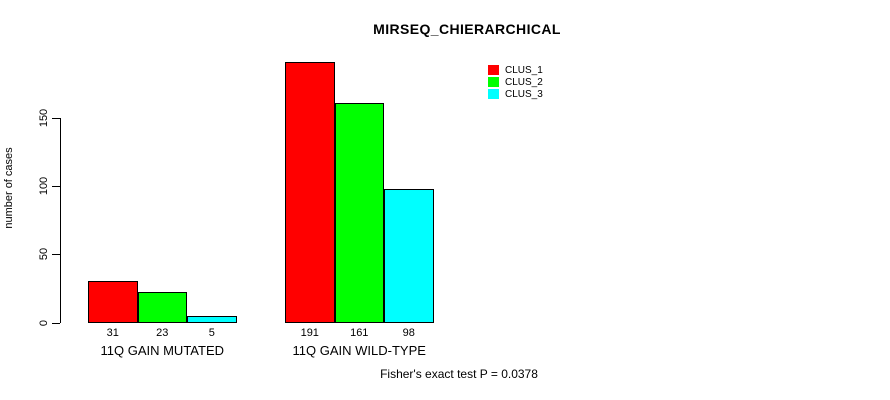 This screenshot has height=400, width=890. Describe the element at coordinates (112, 333) in the screenshot. I see `bar-value-label: 31` at that location.